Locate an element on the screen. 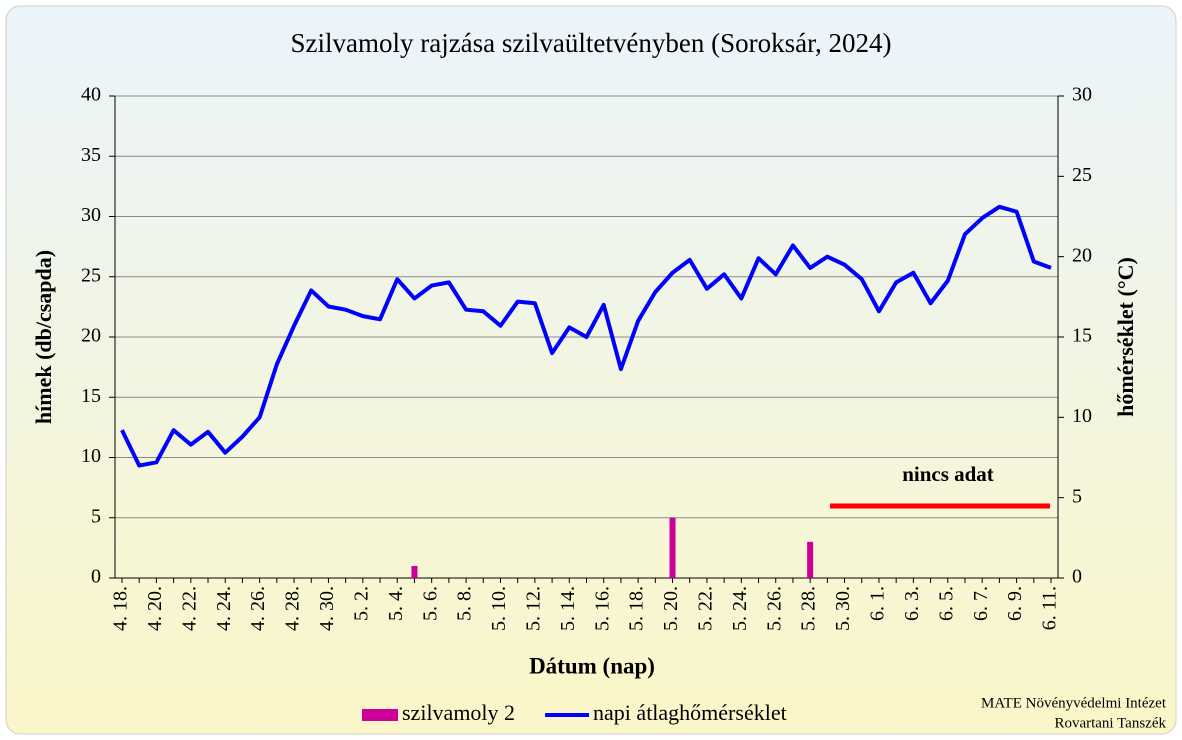 The width and height of the screenshot is (1182, 740). x-tick-label: 5. 2. is located at coordinates (361, 603).